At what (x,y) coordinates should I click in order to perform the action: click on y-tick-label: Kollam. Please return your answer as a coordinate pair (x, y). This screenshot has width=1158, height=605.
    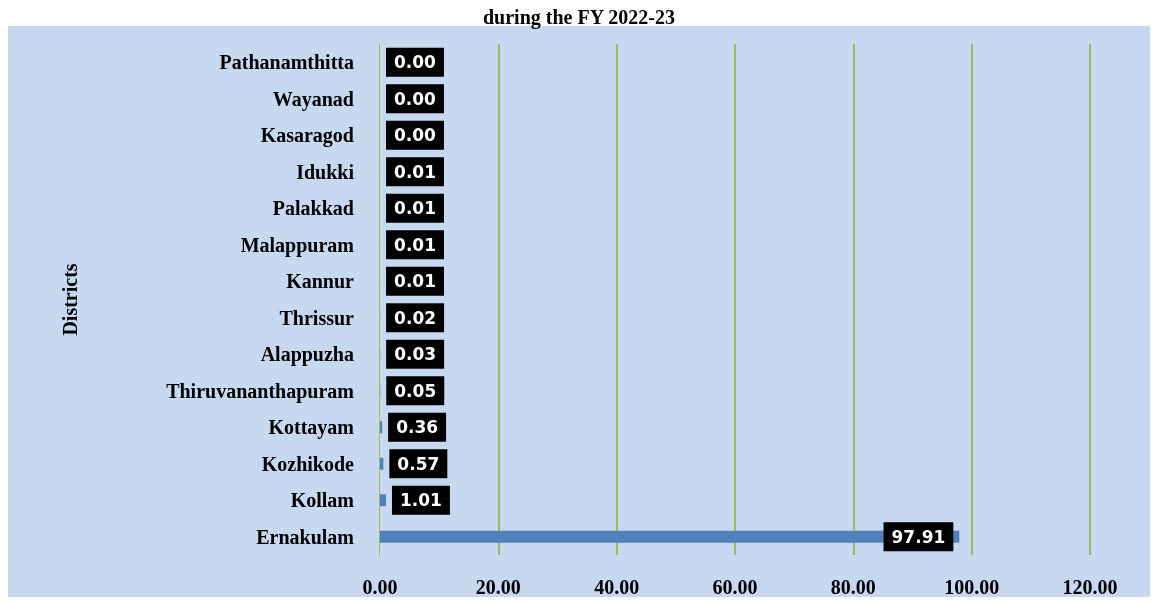
    Looking at the image, I should click on (322, 500).